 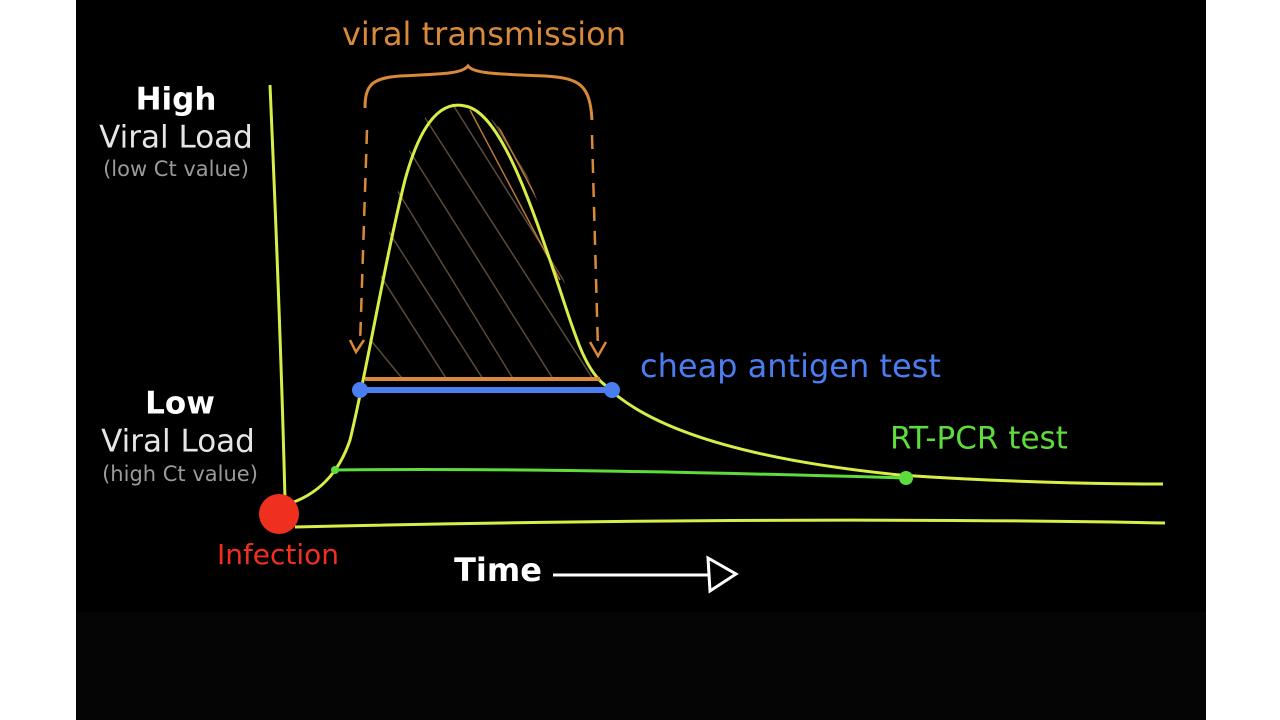 What do you see at coordinates (484, 34) in the screenshot?
I see `transmission-label: viral transmission` at bounding box center [484, 34].